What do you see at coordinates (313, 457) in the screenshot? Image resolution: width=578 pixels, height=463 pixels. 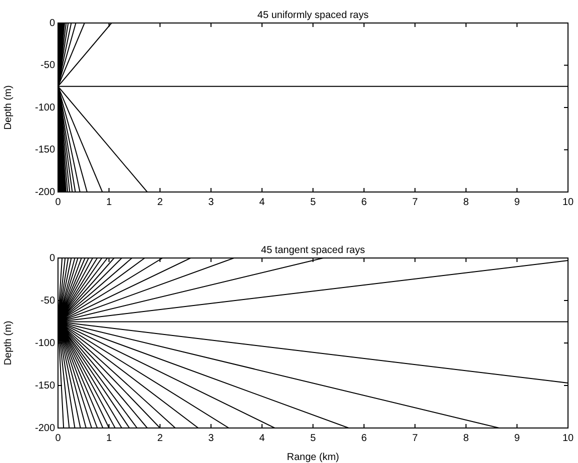 I see `x-axis-title: Range (km)` at bounding box center [313, 457].